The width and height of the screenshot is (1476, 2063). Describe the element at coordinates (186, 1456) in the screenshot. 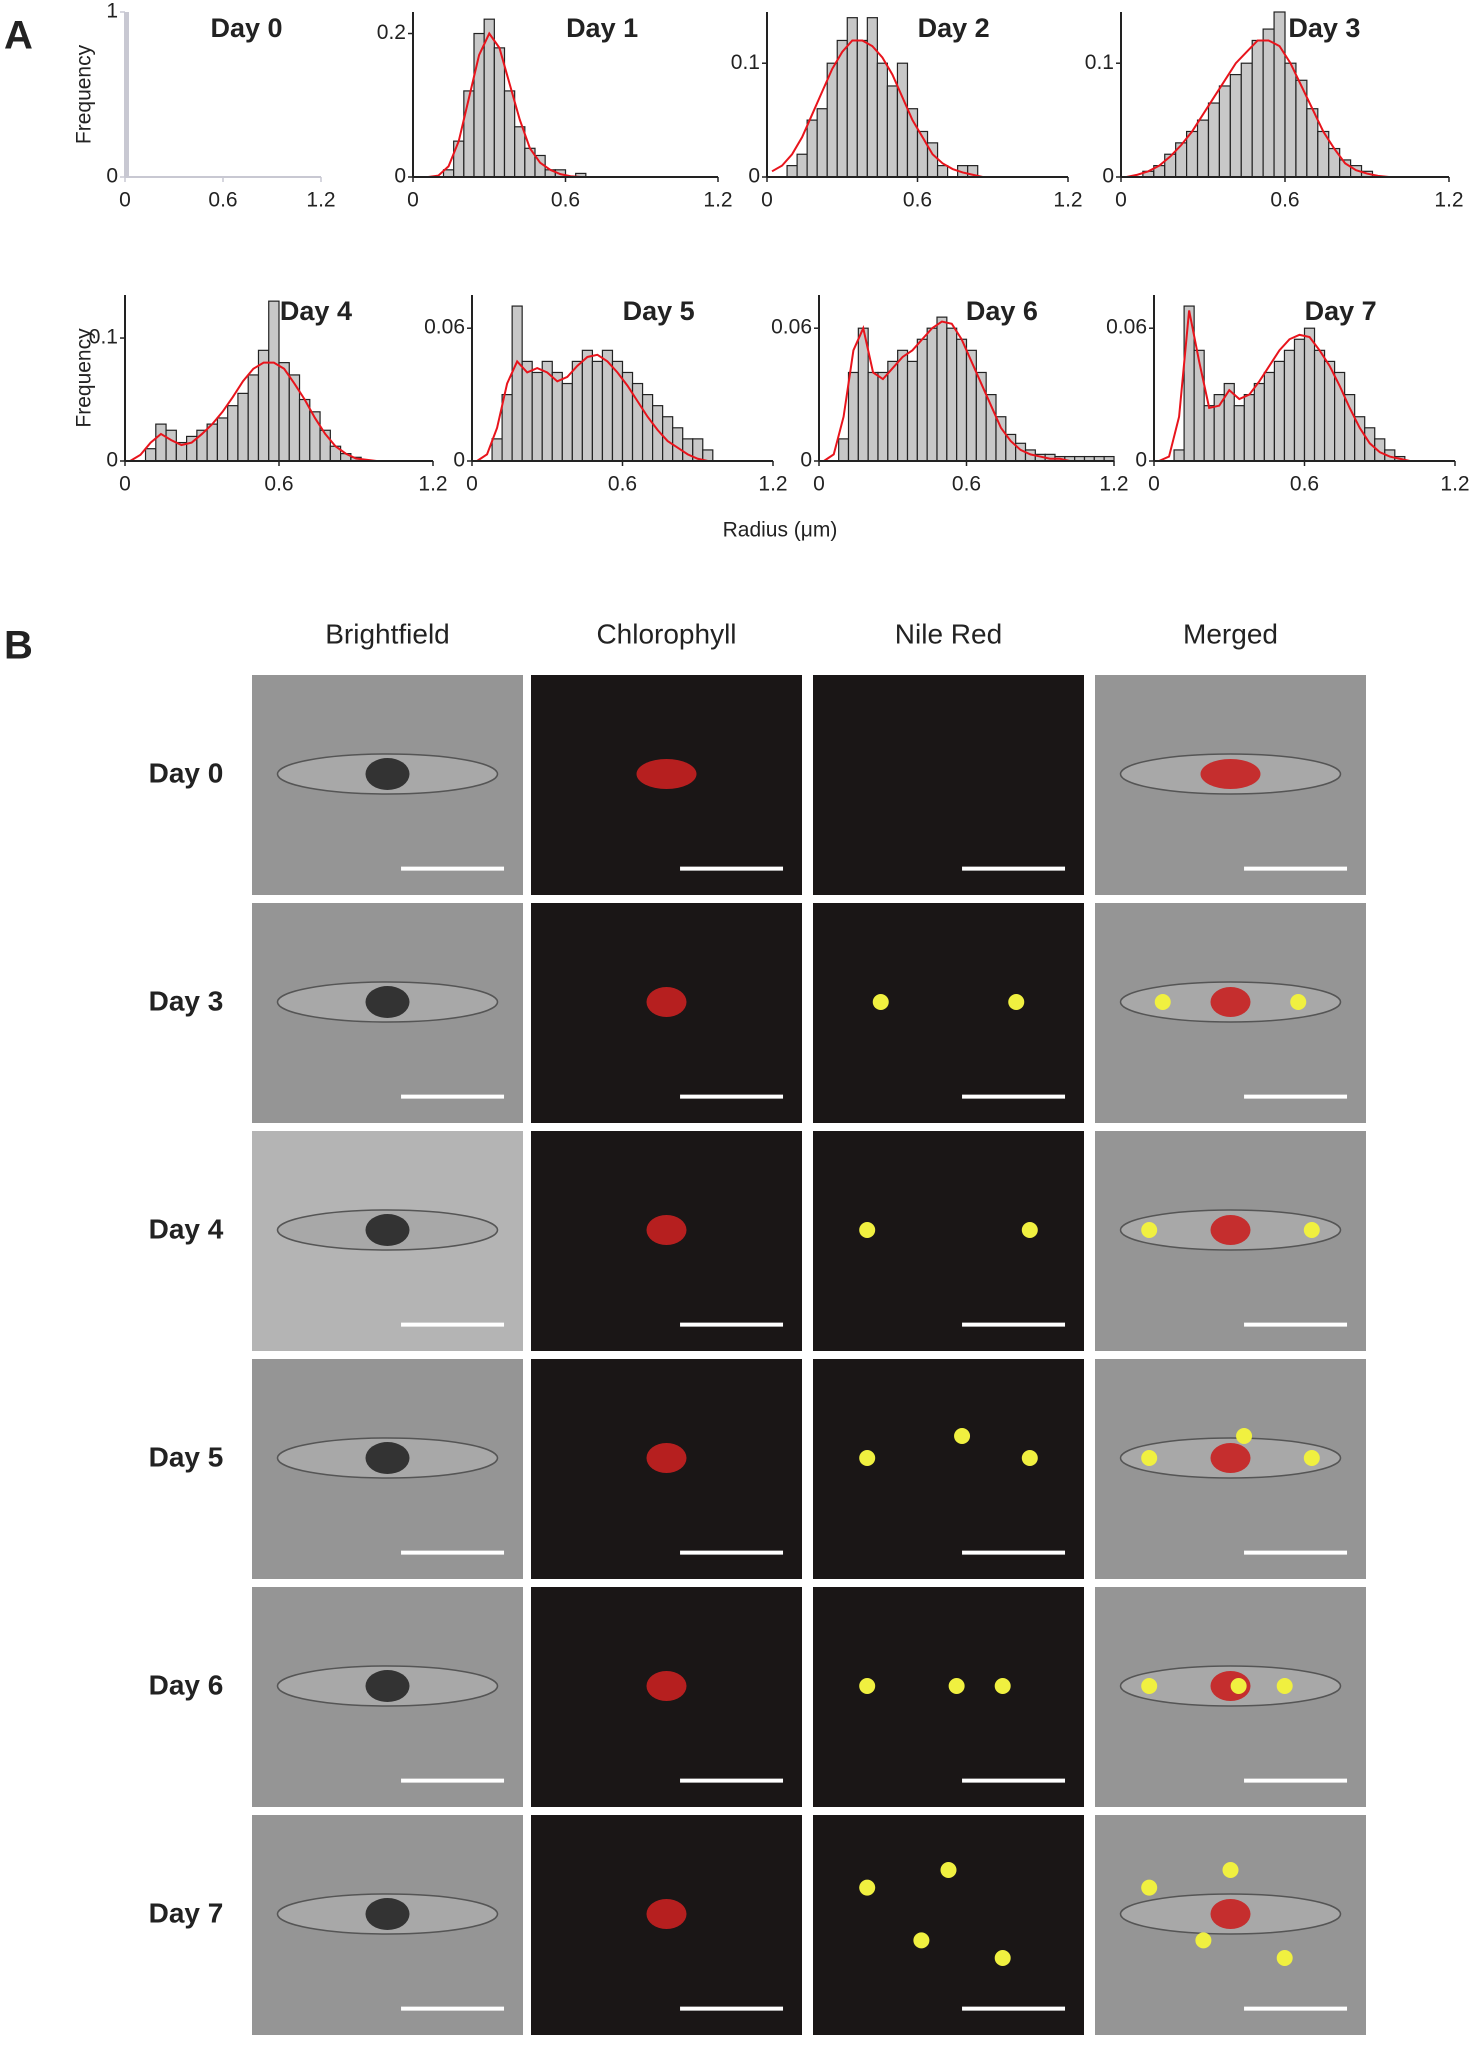

I see `row-label: Day 5` at that location.